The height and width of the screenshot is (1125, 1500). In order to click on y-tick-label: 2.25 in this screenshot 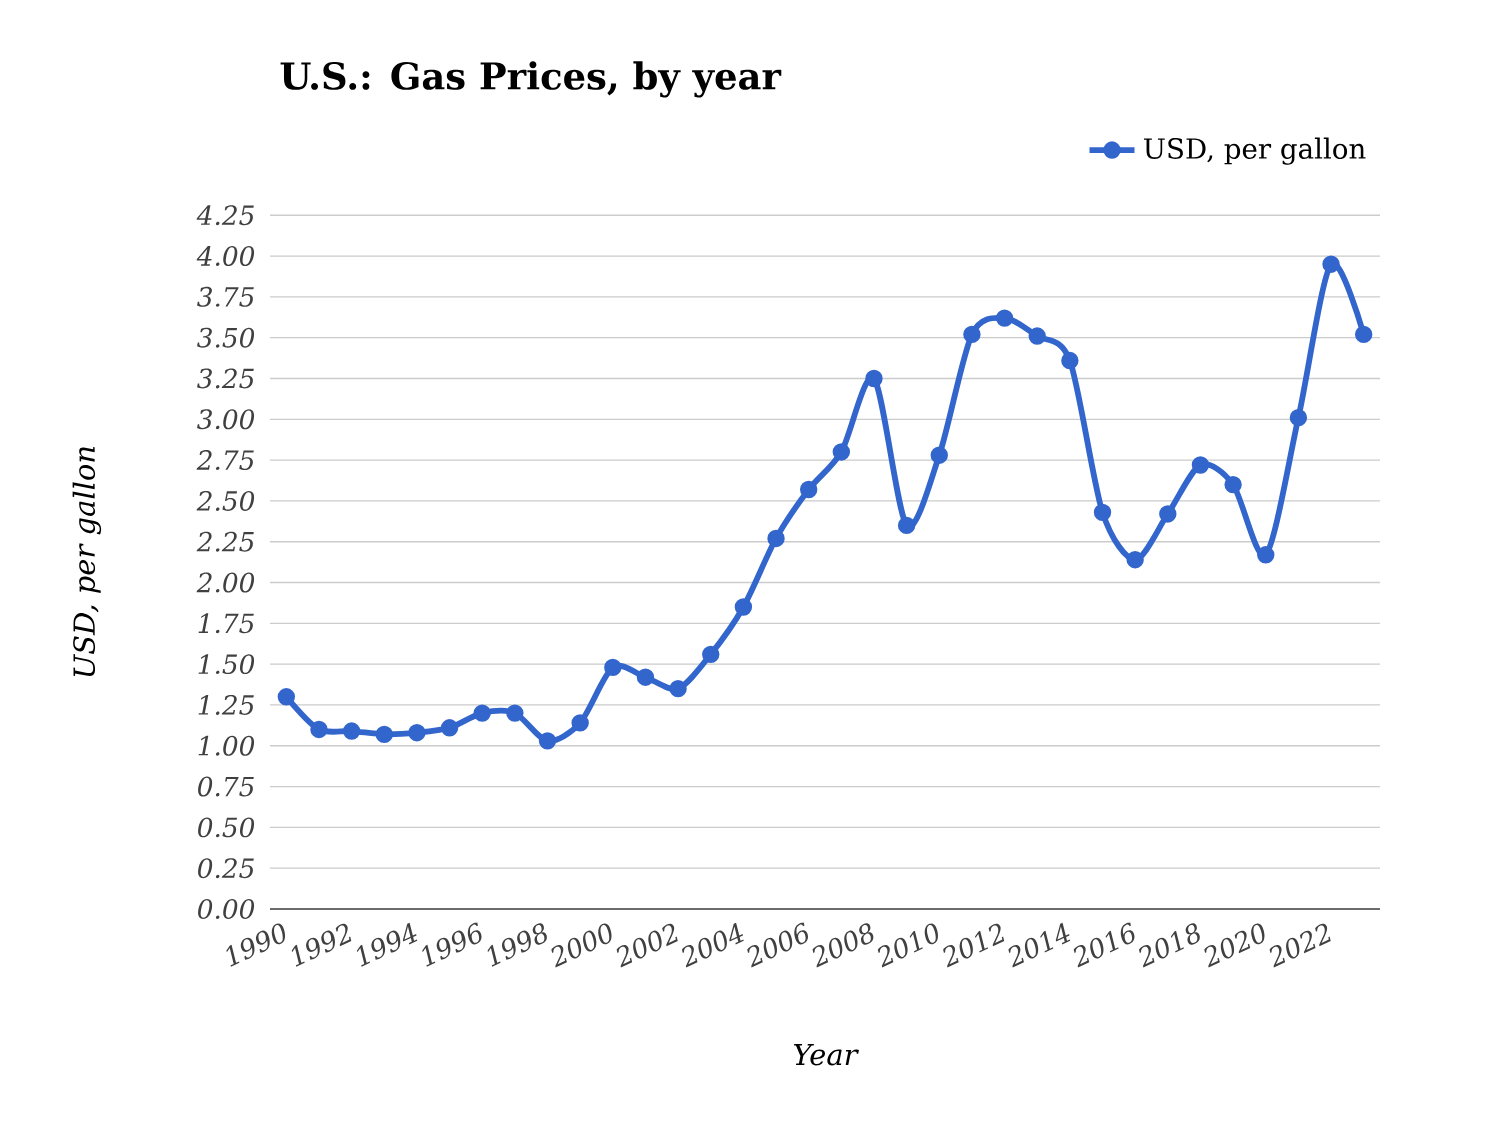, I will do `click(225, 541)`.